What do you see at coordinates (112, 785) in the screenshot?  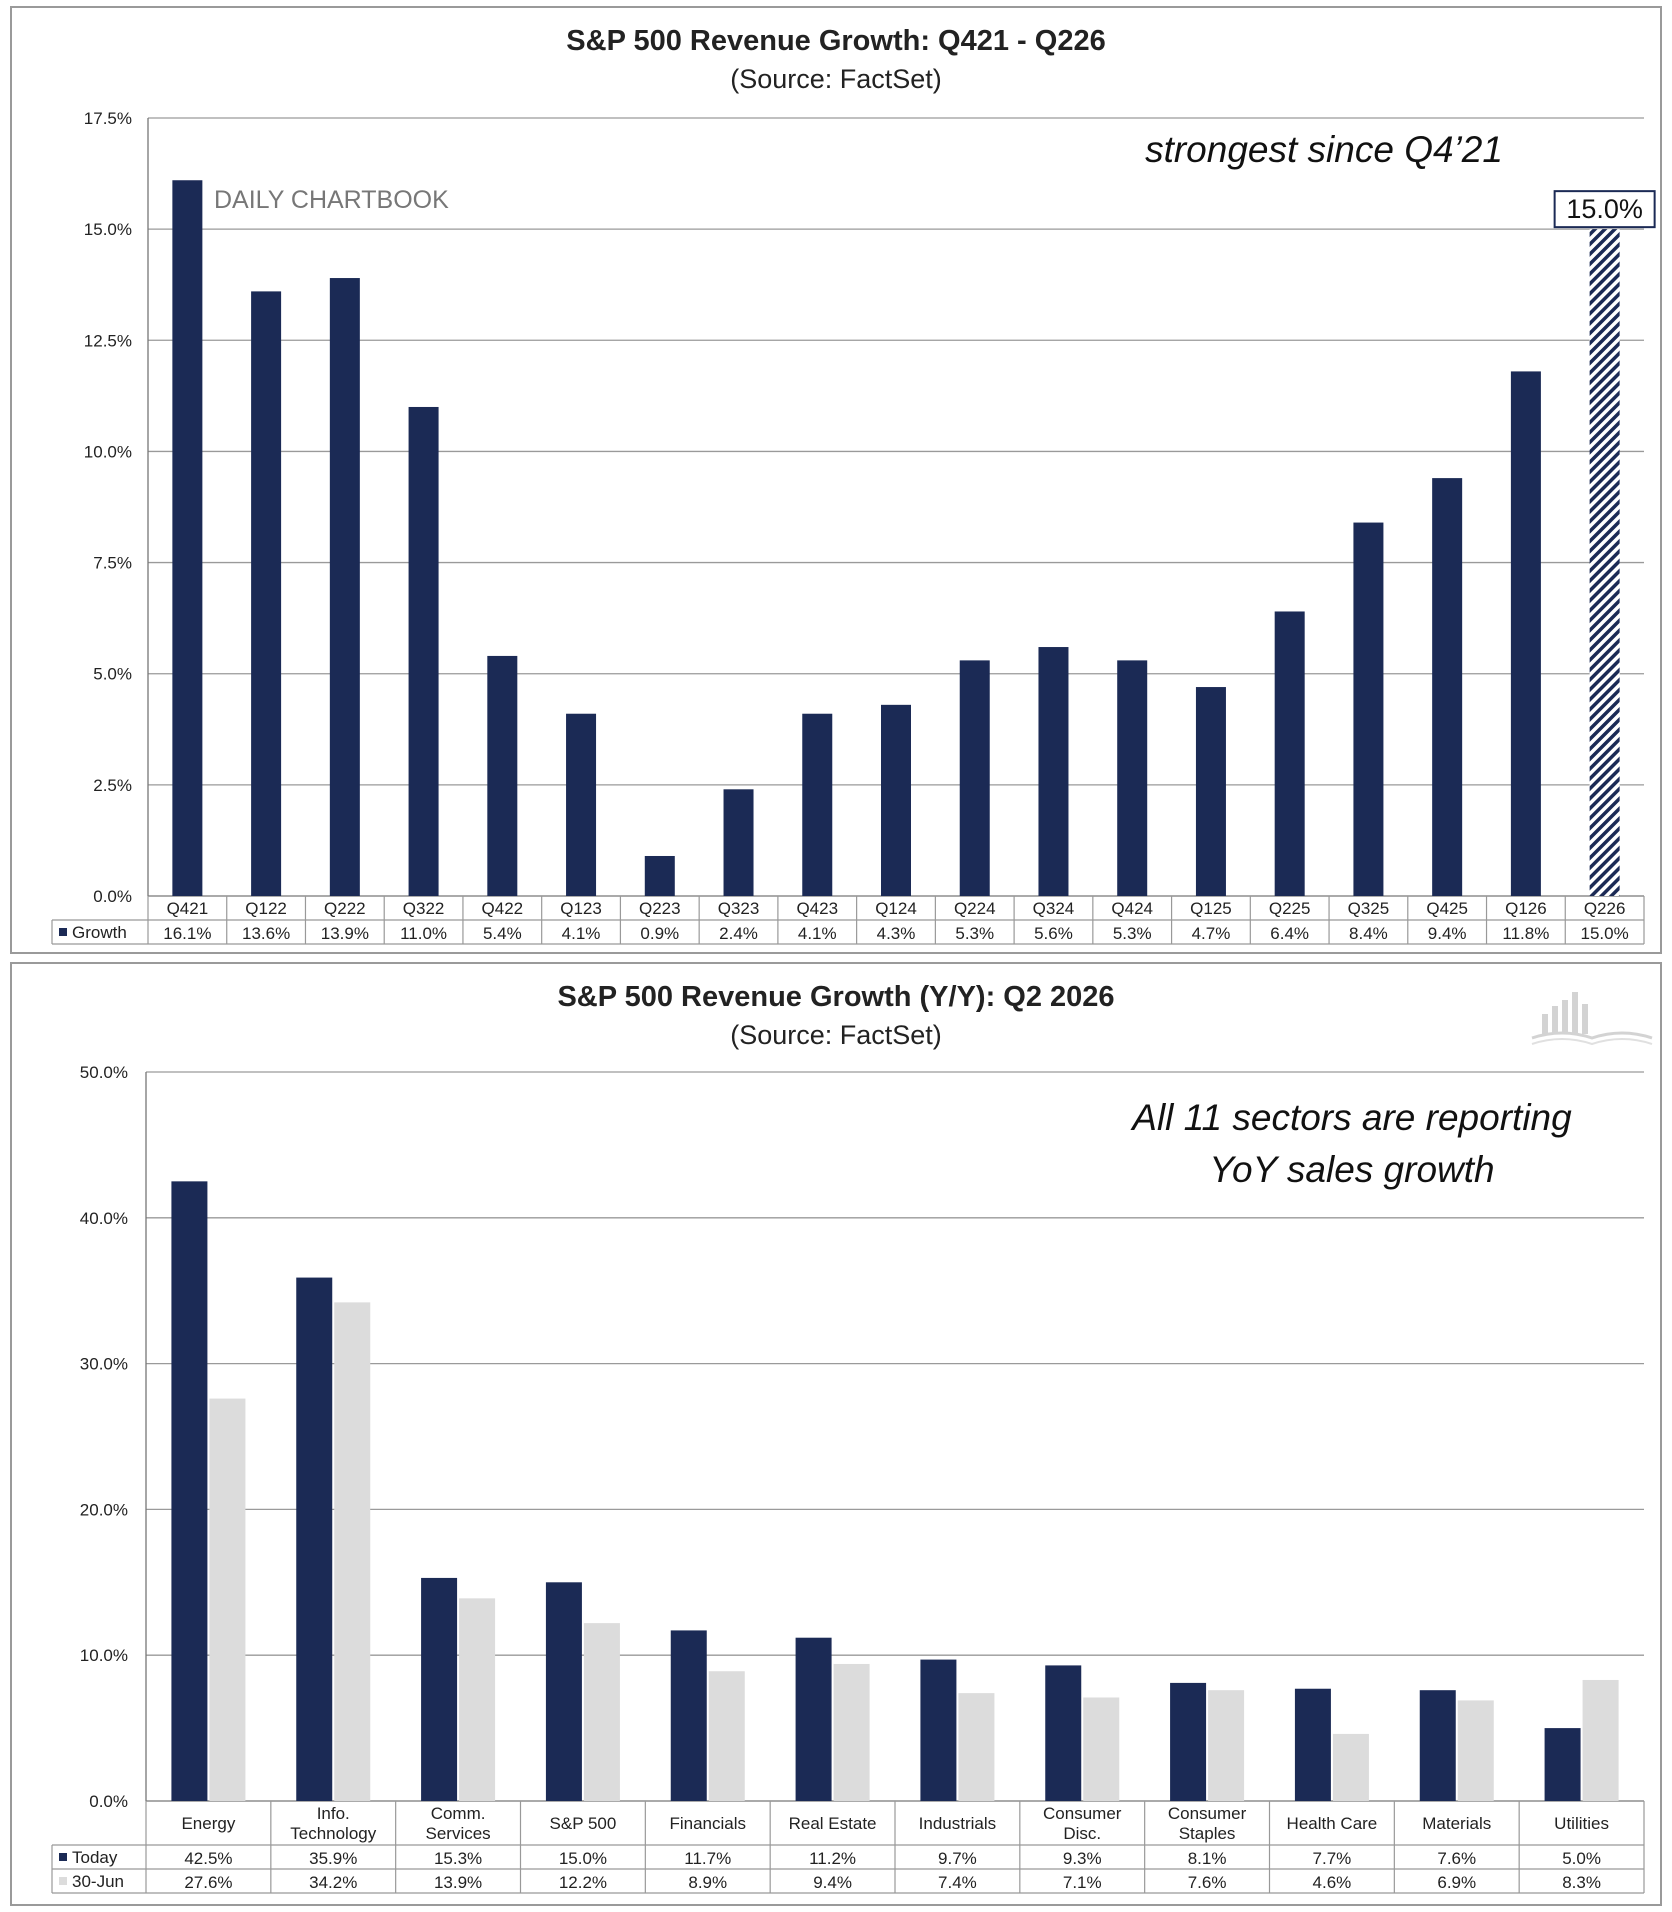 I see `y-tick-label: 2.5%` at bounding box center [112, 785].